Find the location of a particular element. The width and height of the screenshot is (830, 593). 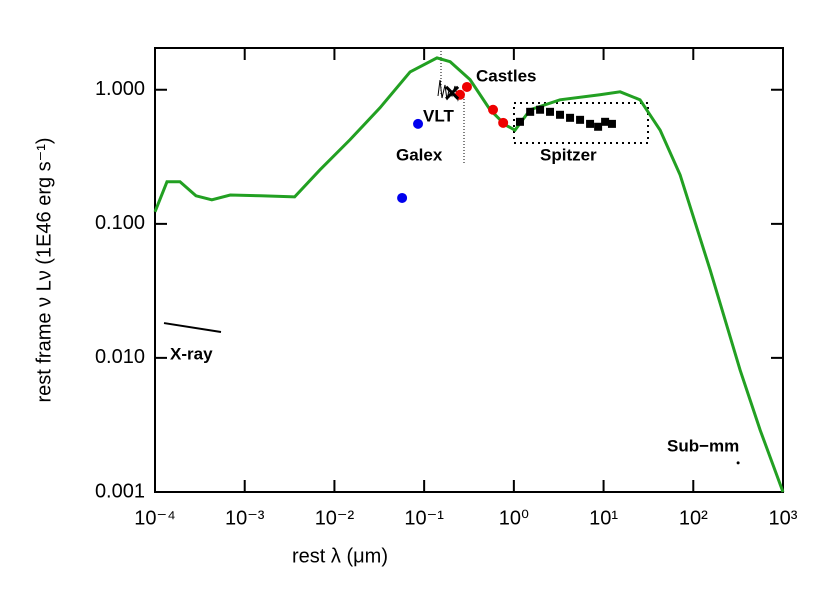

y-tick-label: 1.000 is located at coordinates (120, 89).